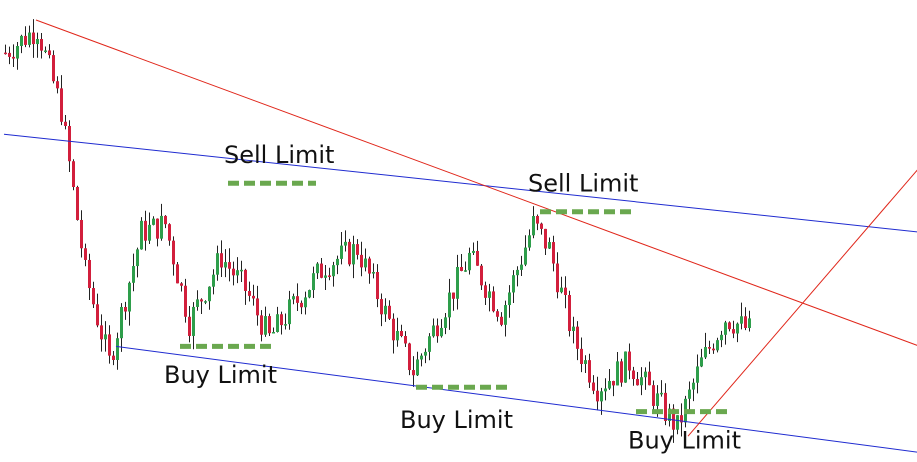  I want to click on sell-limit-label: Sell Limit, so click(583, 183).